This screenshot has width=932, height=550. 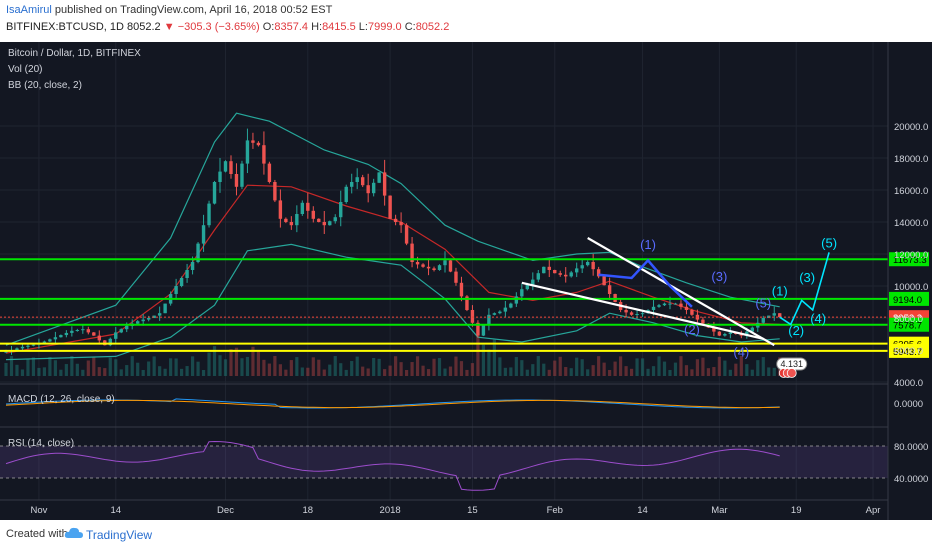 I want to click on y-tick-label: 16000.0, so click(x=911, y=191).